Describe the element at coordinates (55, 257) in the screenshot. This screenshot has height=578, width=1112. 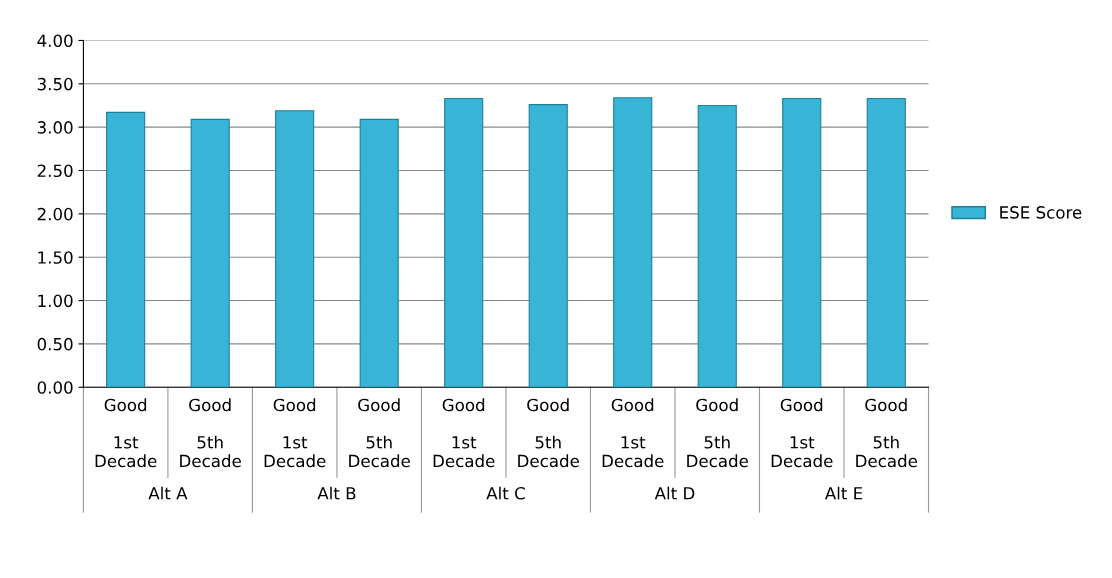
I see `y-tick-label: 1.50` at that location.